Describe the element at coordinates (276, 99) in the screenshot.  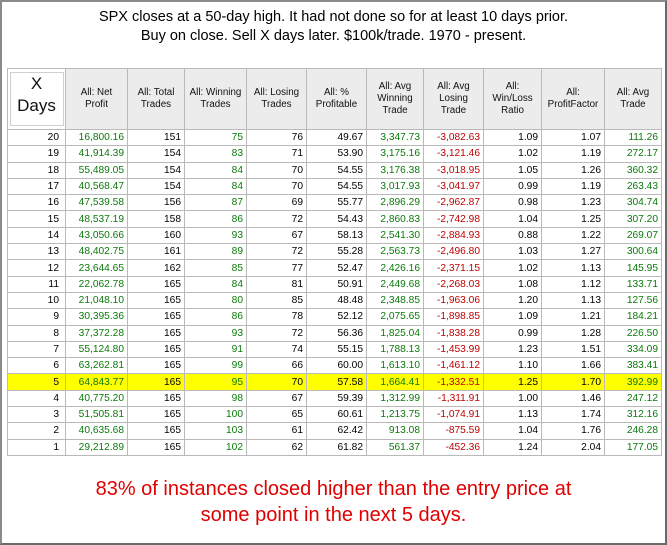
I see `header-losing-trades: All: Losing Trades` at that location.